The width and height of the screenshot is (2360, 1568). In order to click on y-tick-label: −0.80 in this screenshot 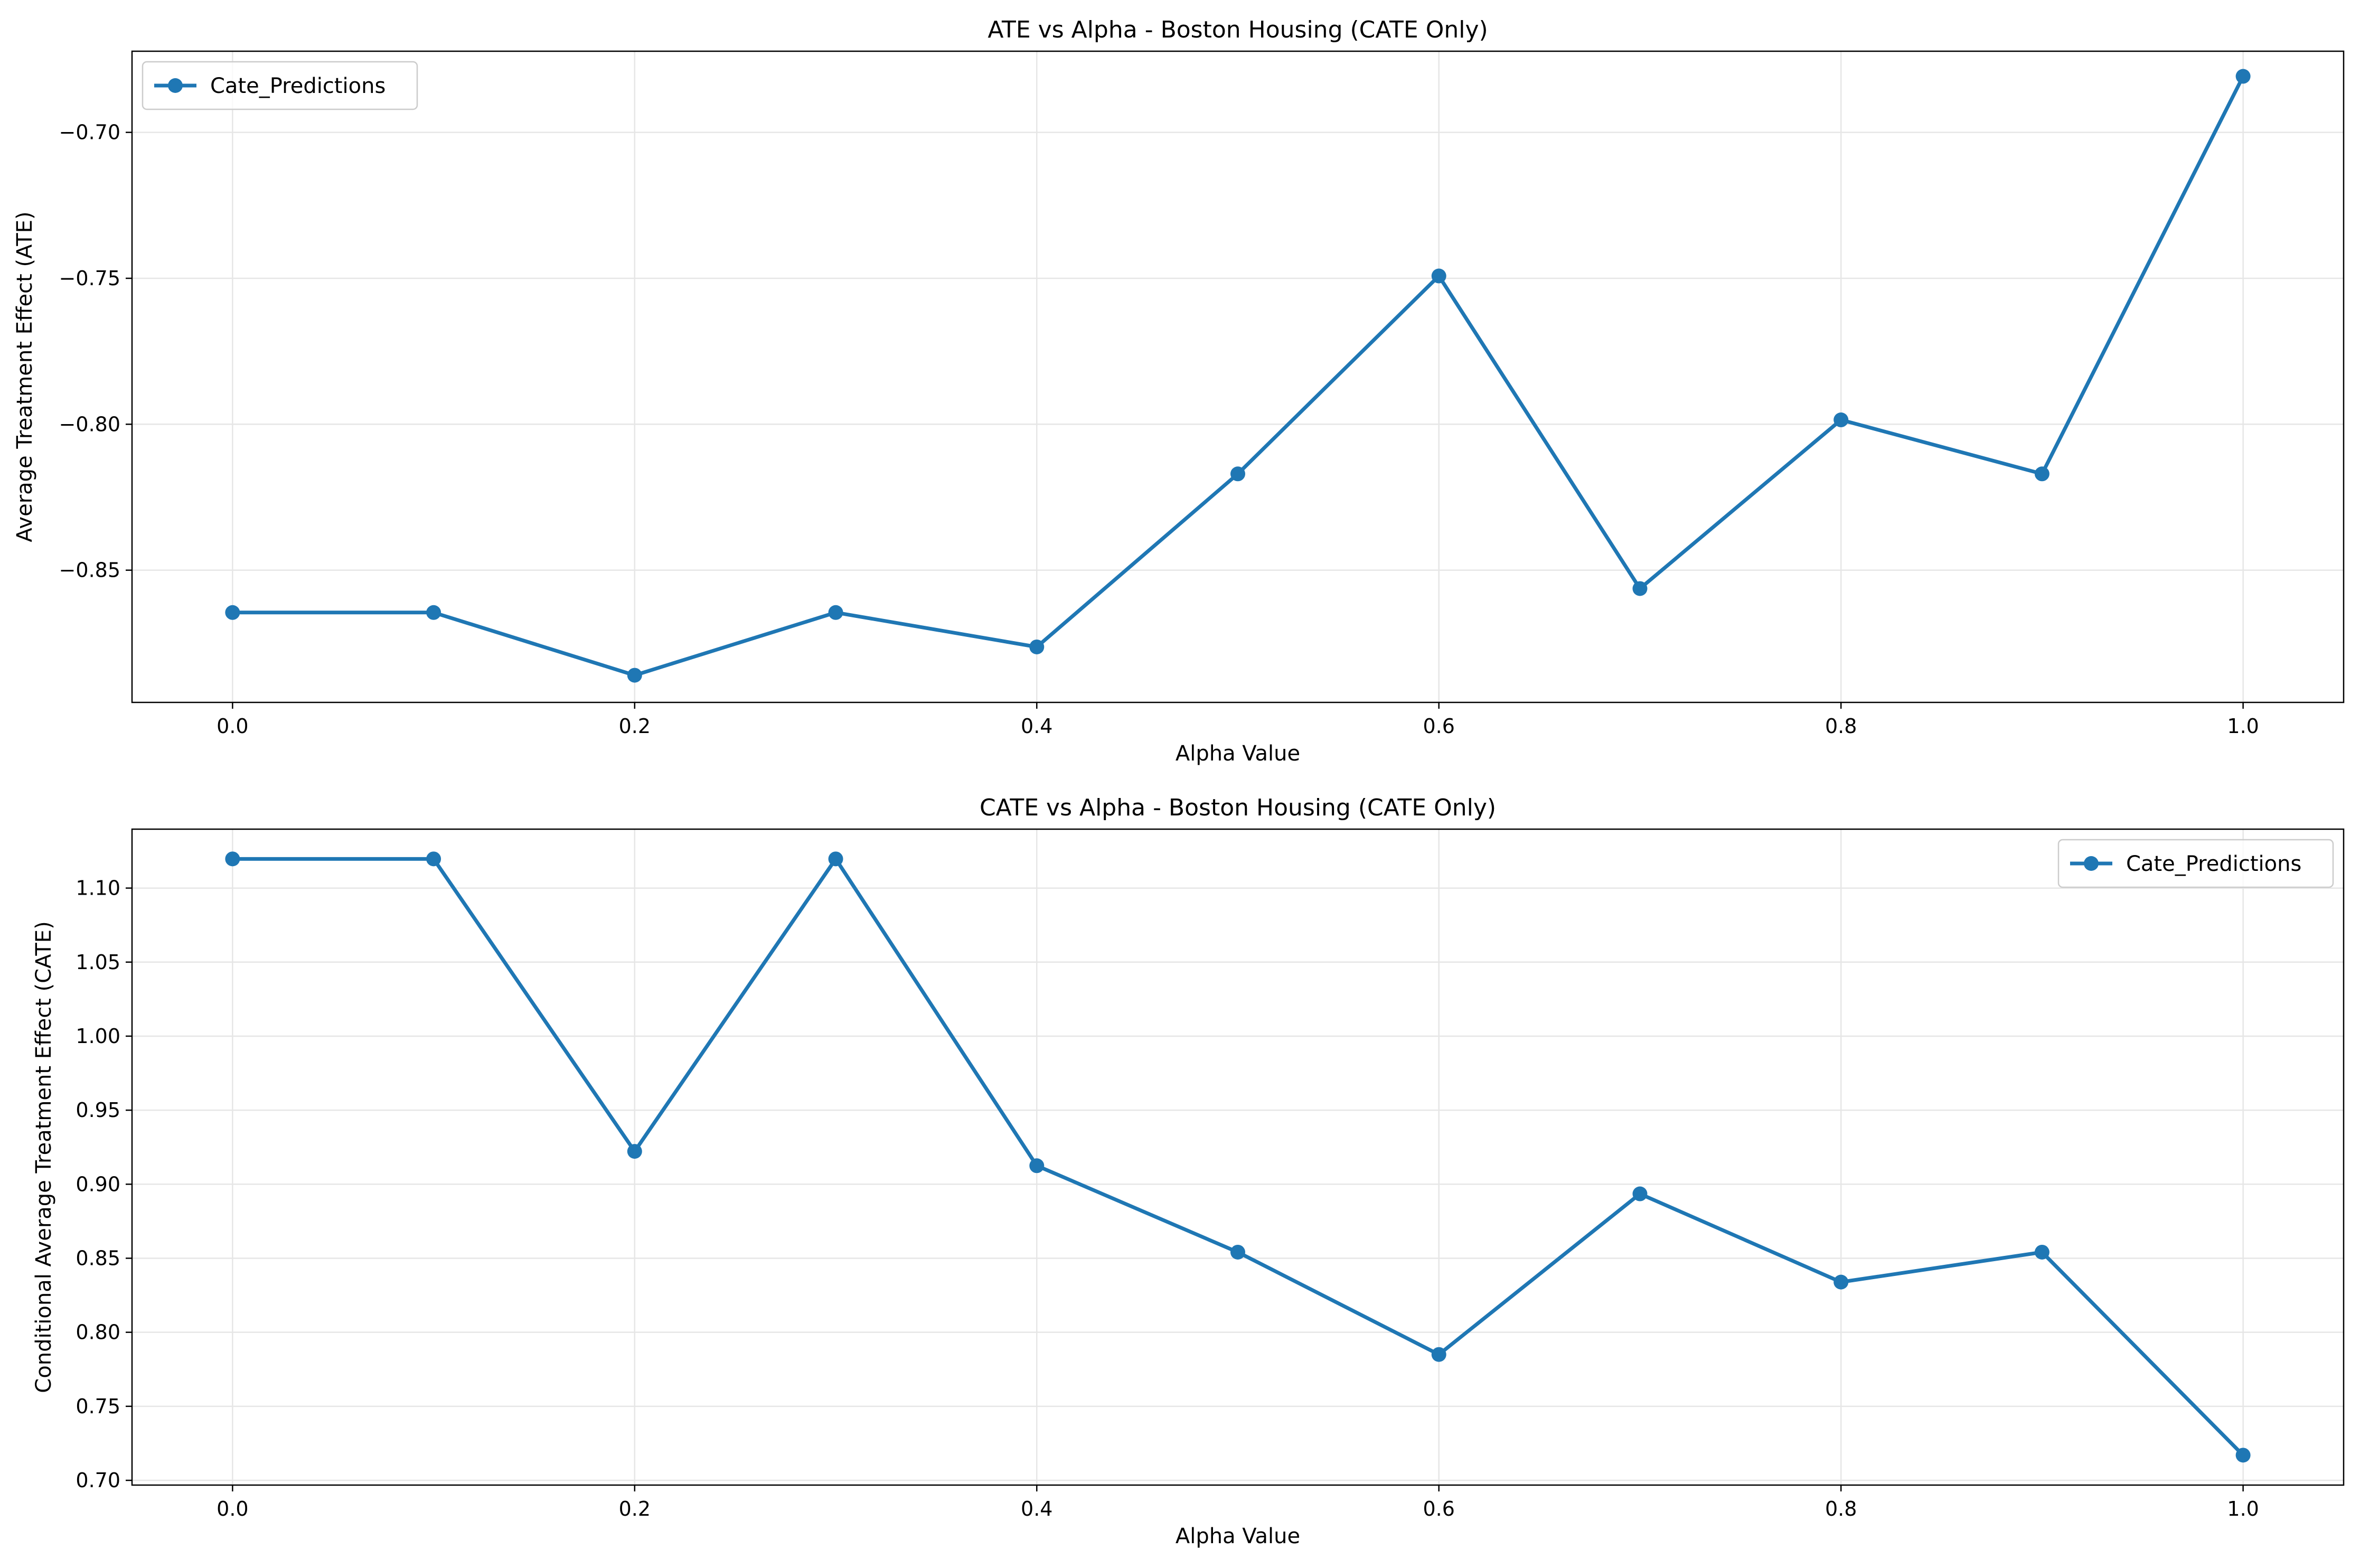, I will do `click(89, 424)`.